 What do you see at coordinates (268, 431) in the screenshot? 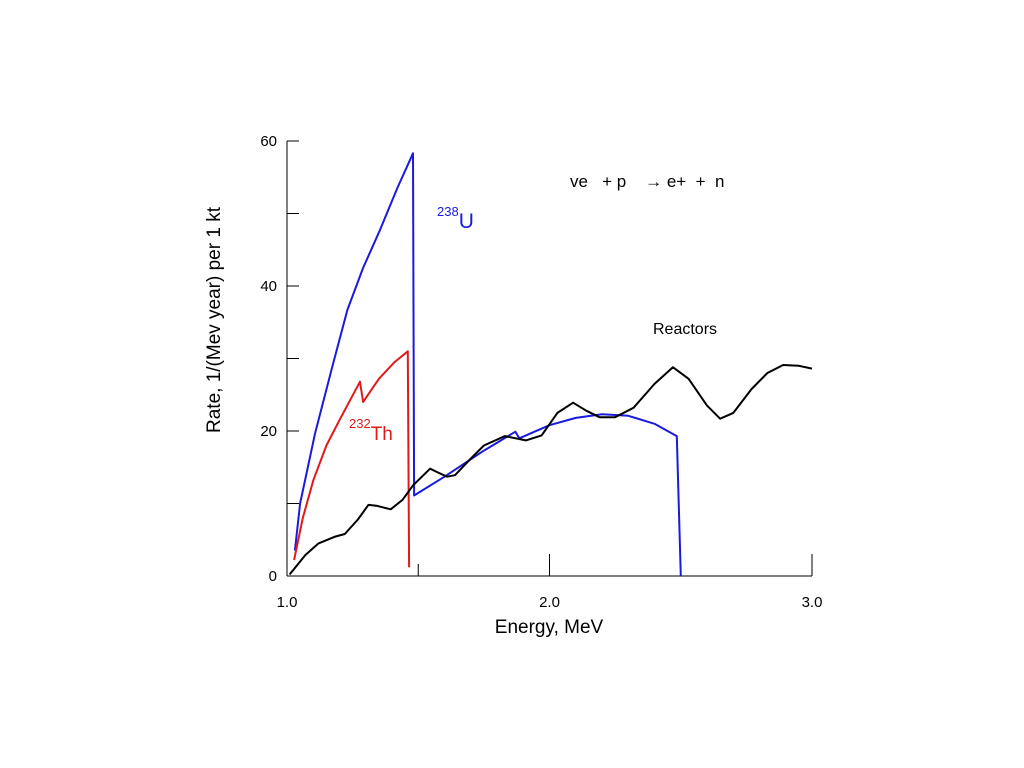
I see `y-tick-label: 20` at bounding box center [268, 431].